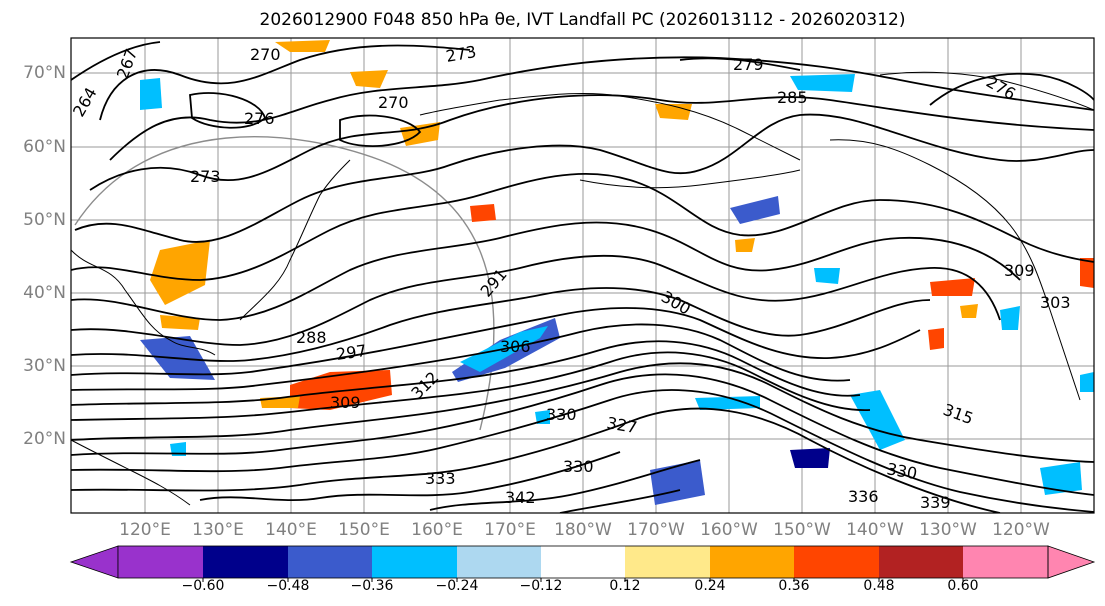  I want to click on colorbar-tick-label: −0.48, so click(288, 586).